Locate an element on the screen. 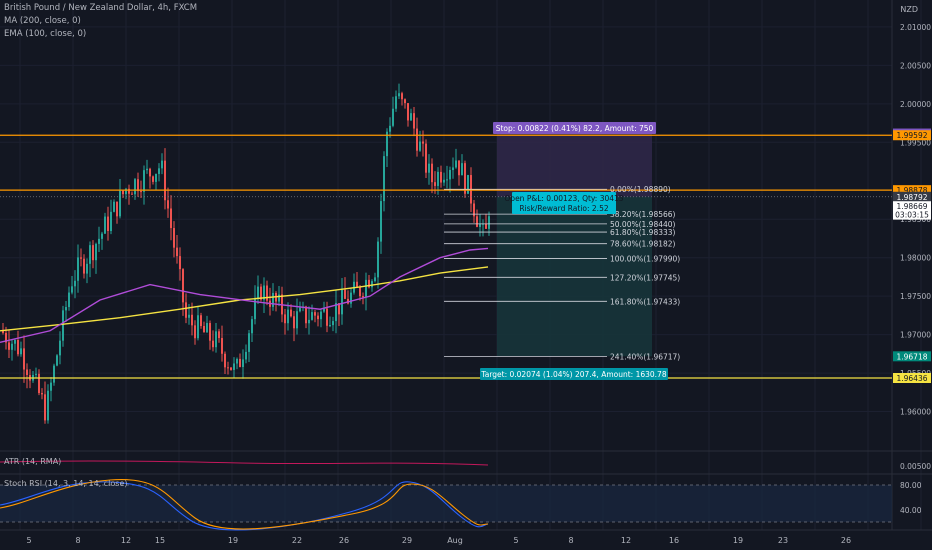 The height and width of the screenshot is (550, 932). time-tick: 15 is located at coordinates (160, 540).